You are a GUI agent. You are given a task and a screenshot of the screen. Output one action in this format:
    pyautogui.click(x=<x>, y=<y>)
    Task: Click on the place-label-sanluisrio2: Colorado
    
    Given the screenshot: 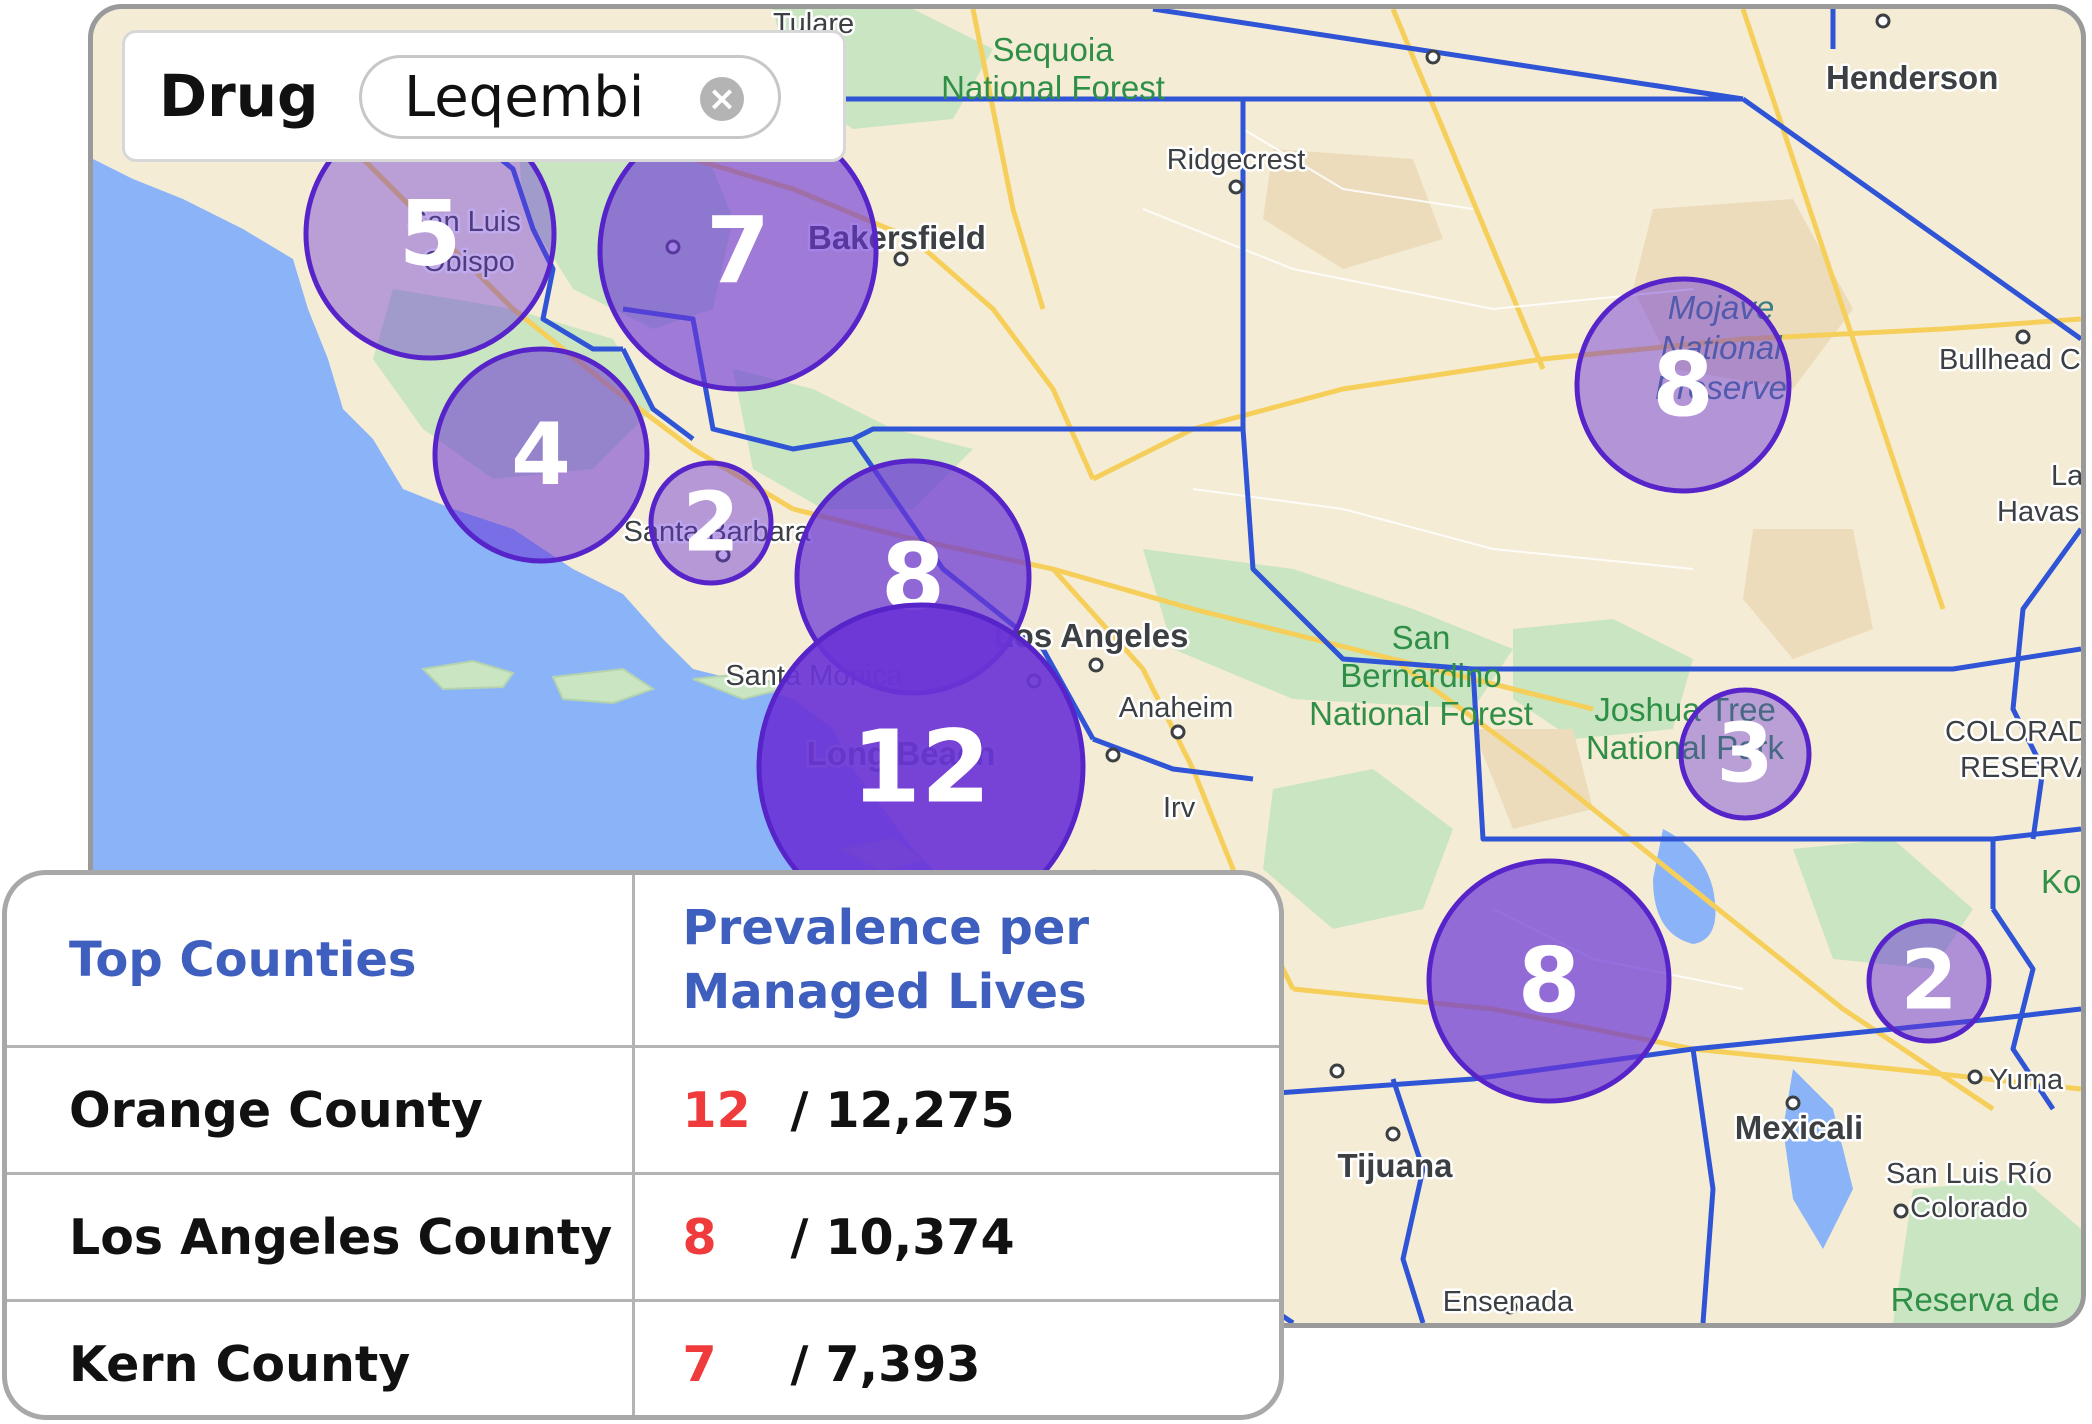 What is the action you would take?
    pyautogui.click(x=1969, y=1208)
    